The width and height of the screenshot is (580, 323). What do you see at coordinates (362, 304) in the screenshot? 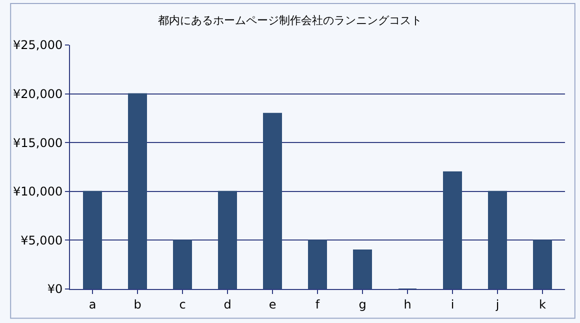
I see `x-tick-label: g` at bounding box center [362, 304].